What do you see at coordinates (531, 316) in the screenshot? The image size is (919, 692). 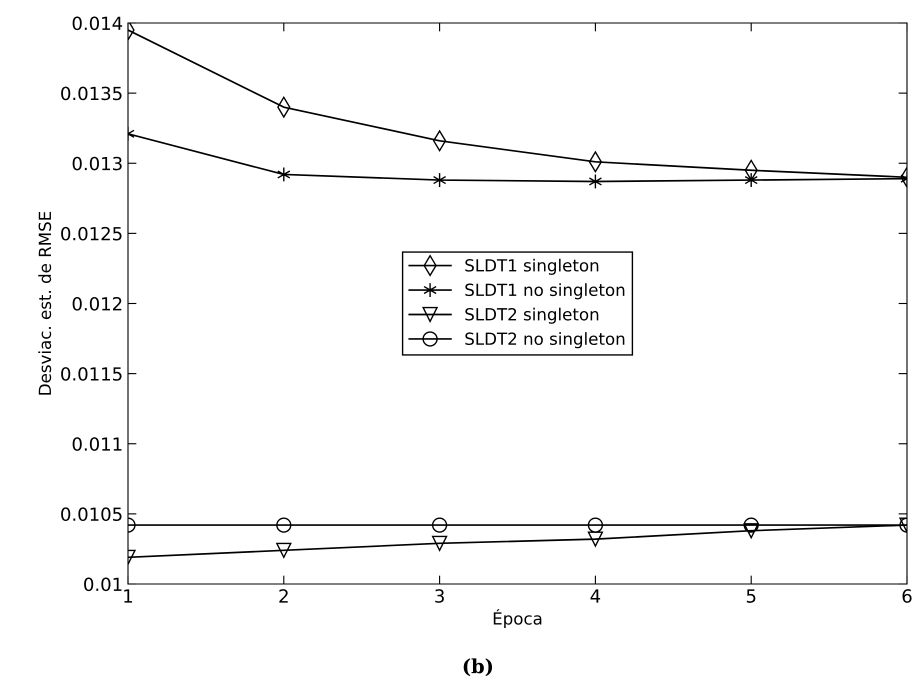 I see `legend-label: SLDT2 singleton` at bounding box center [531, 316].